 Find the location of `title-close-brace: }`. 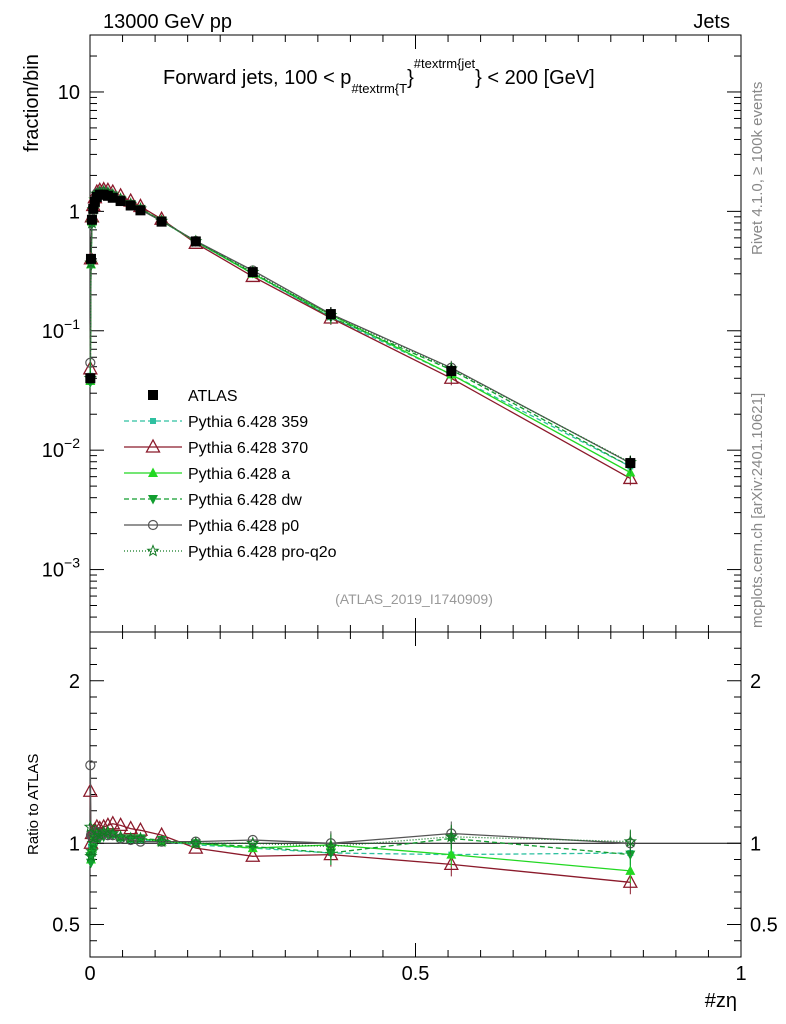

title-close-brace: } is located at coordinates (410, 78).